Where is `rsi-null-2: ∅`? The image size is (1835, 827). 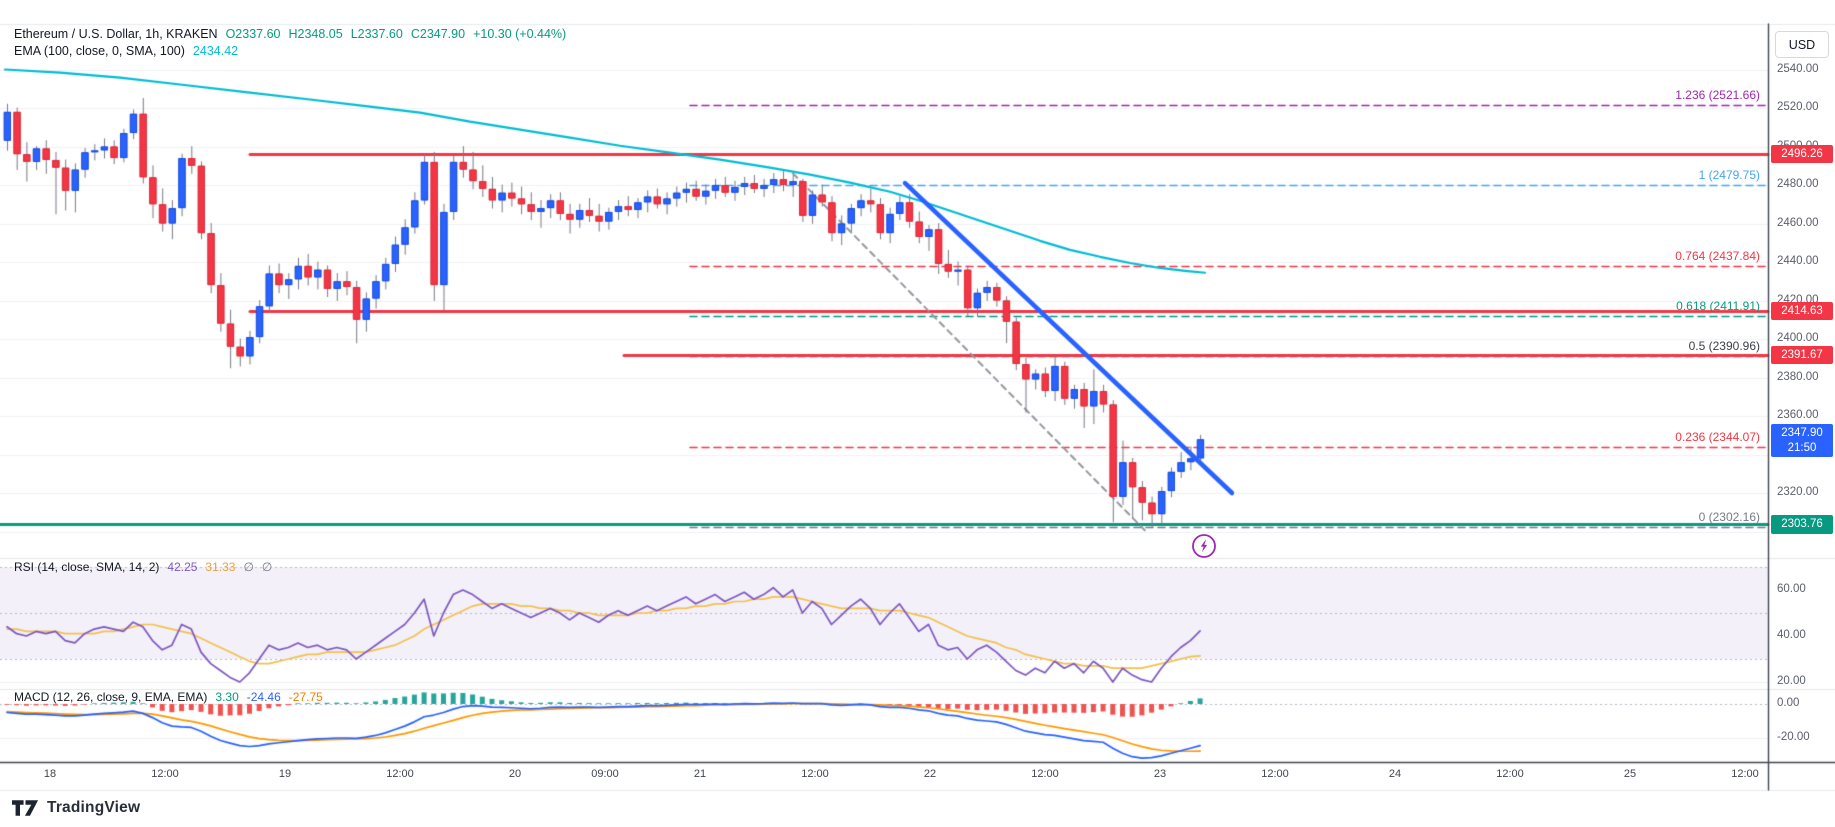
rsi-null-2: ∅ is located at coordinates (267, 567).